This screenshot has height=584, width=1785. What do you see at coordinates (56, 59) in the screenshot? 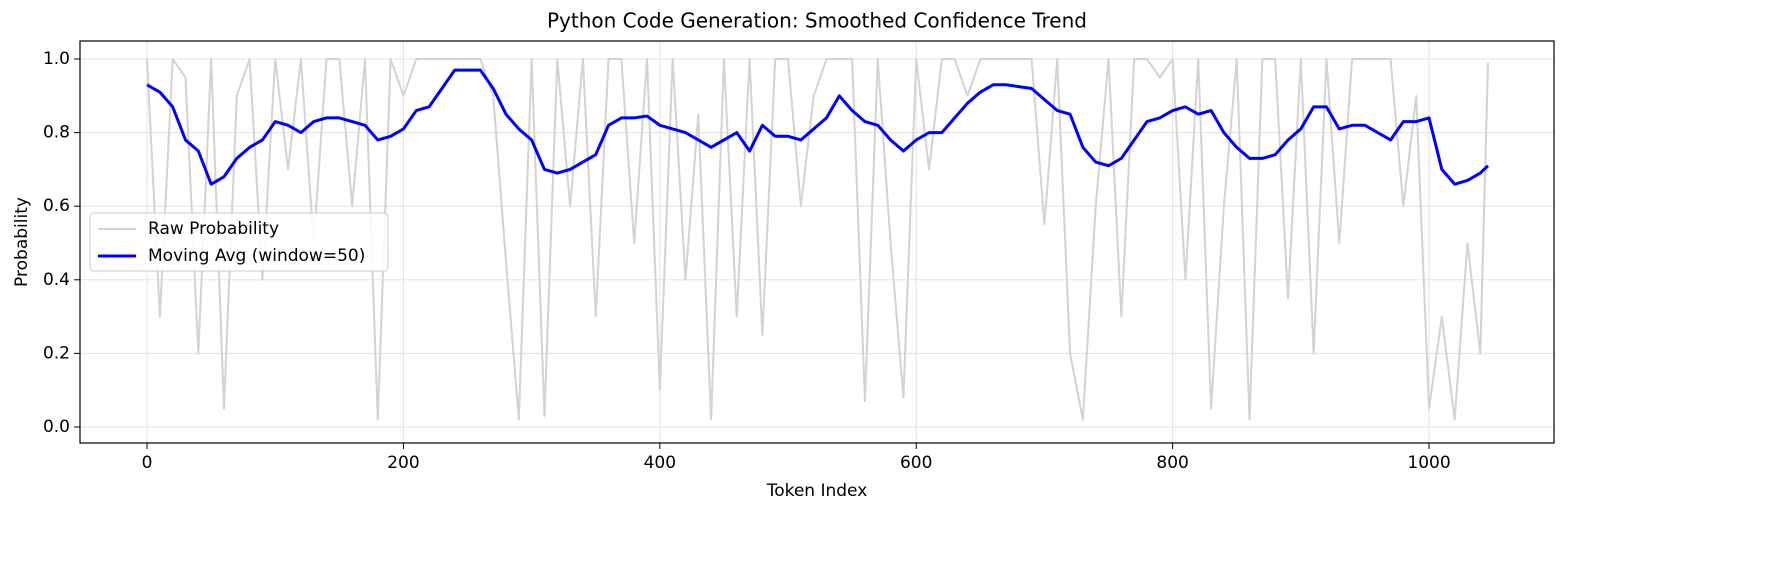
I see `y-tick-label: 1.0` at bounding box center [56, 59].